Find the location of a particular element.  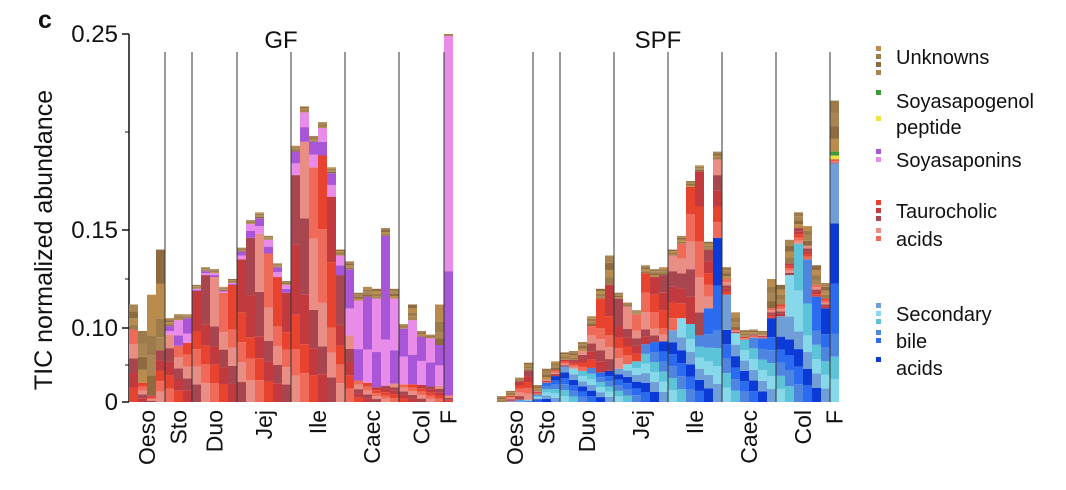

region-label: Caec is located at coordinates (749, 437).